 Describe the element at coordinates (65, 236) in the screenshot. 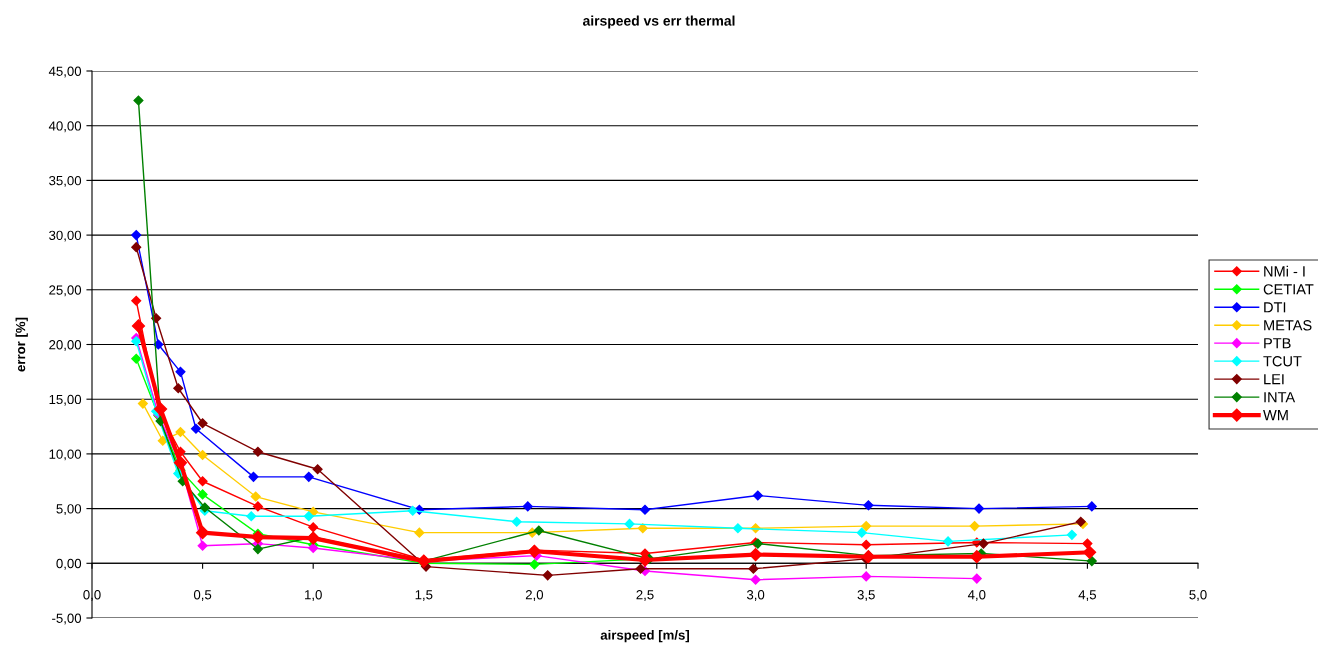

I see `y-tick-label: 30,00` at that location.